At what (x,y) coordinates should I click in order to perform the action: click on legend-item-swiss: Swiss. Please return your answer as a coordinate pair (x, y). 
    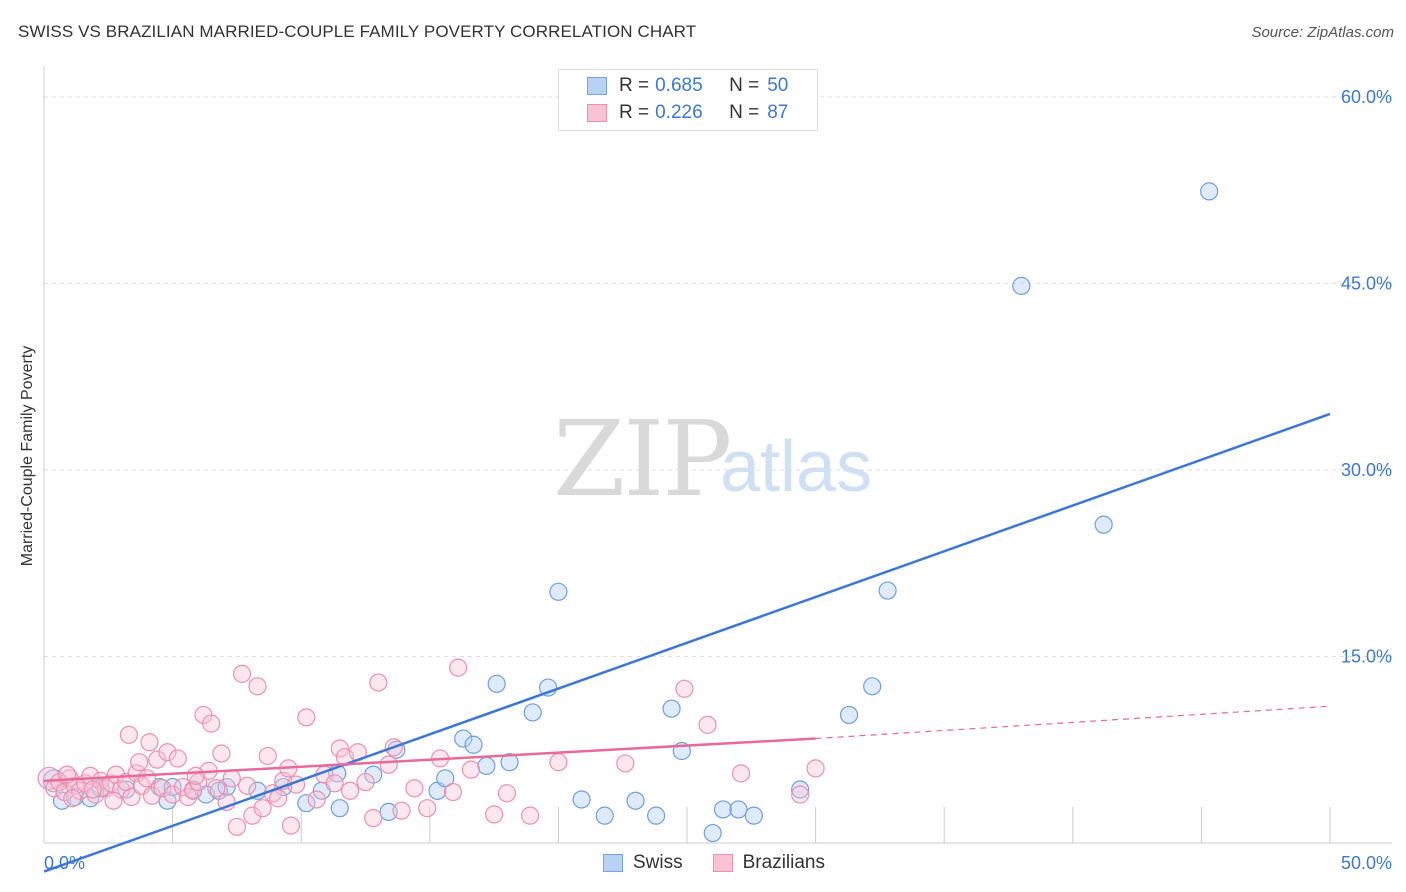
    Looking at the image, I should click on (643, 863).